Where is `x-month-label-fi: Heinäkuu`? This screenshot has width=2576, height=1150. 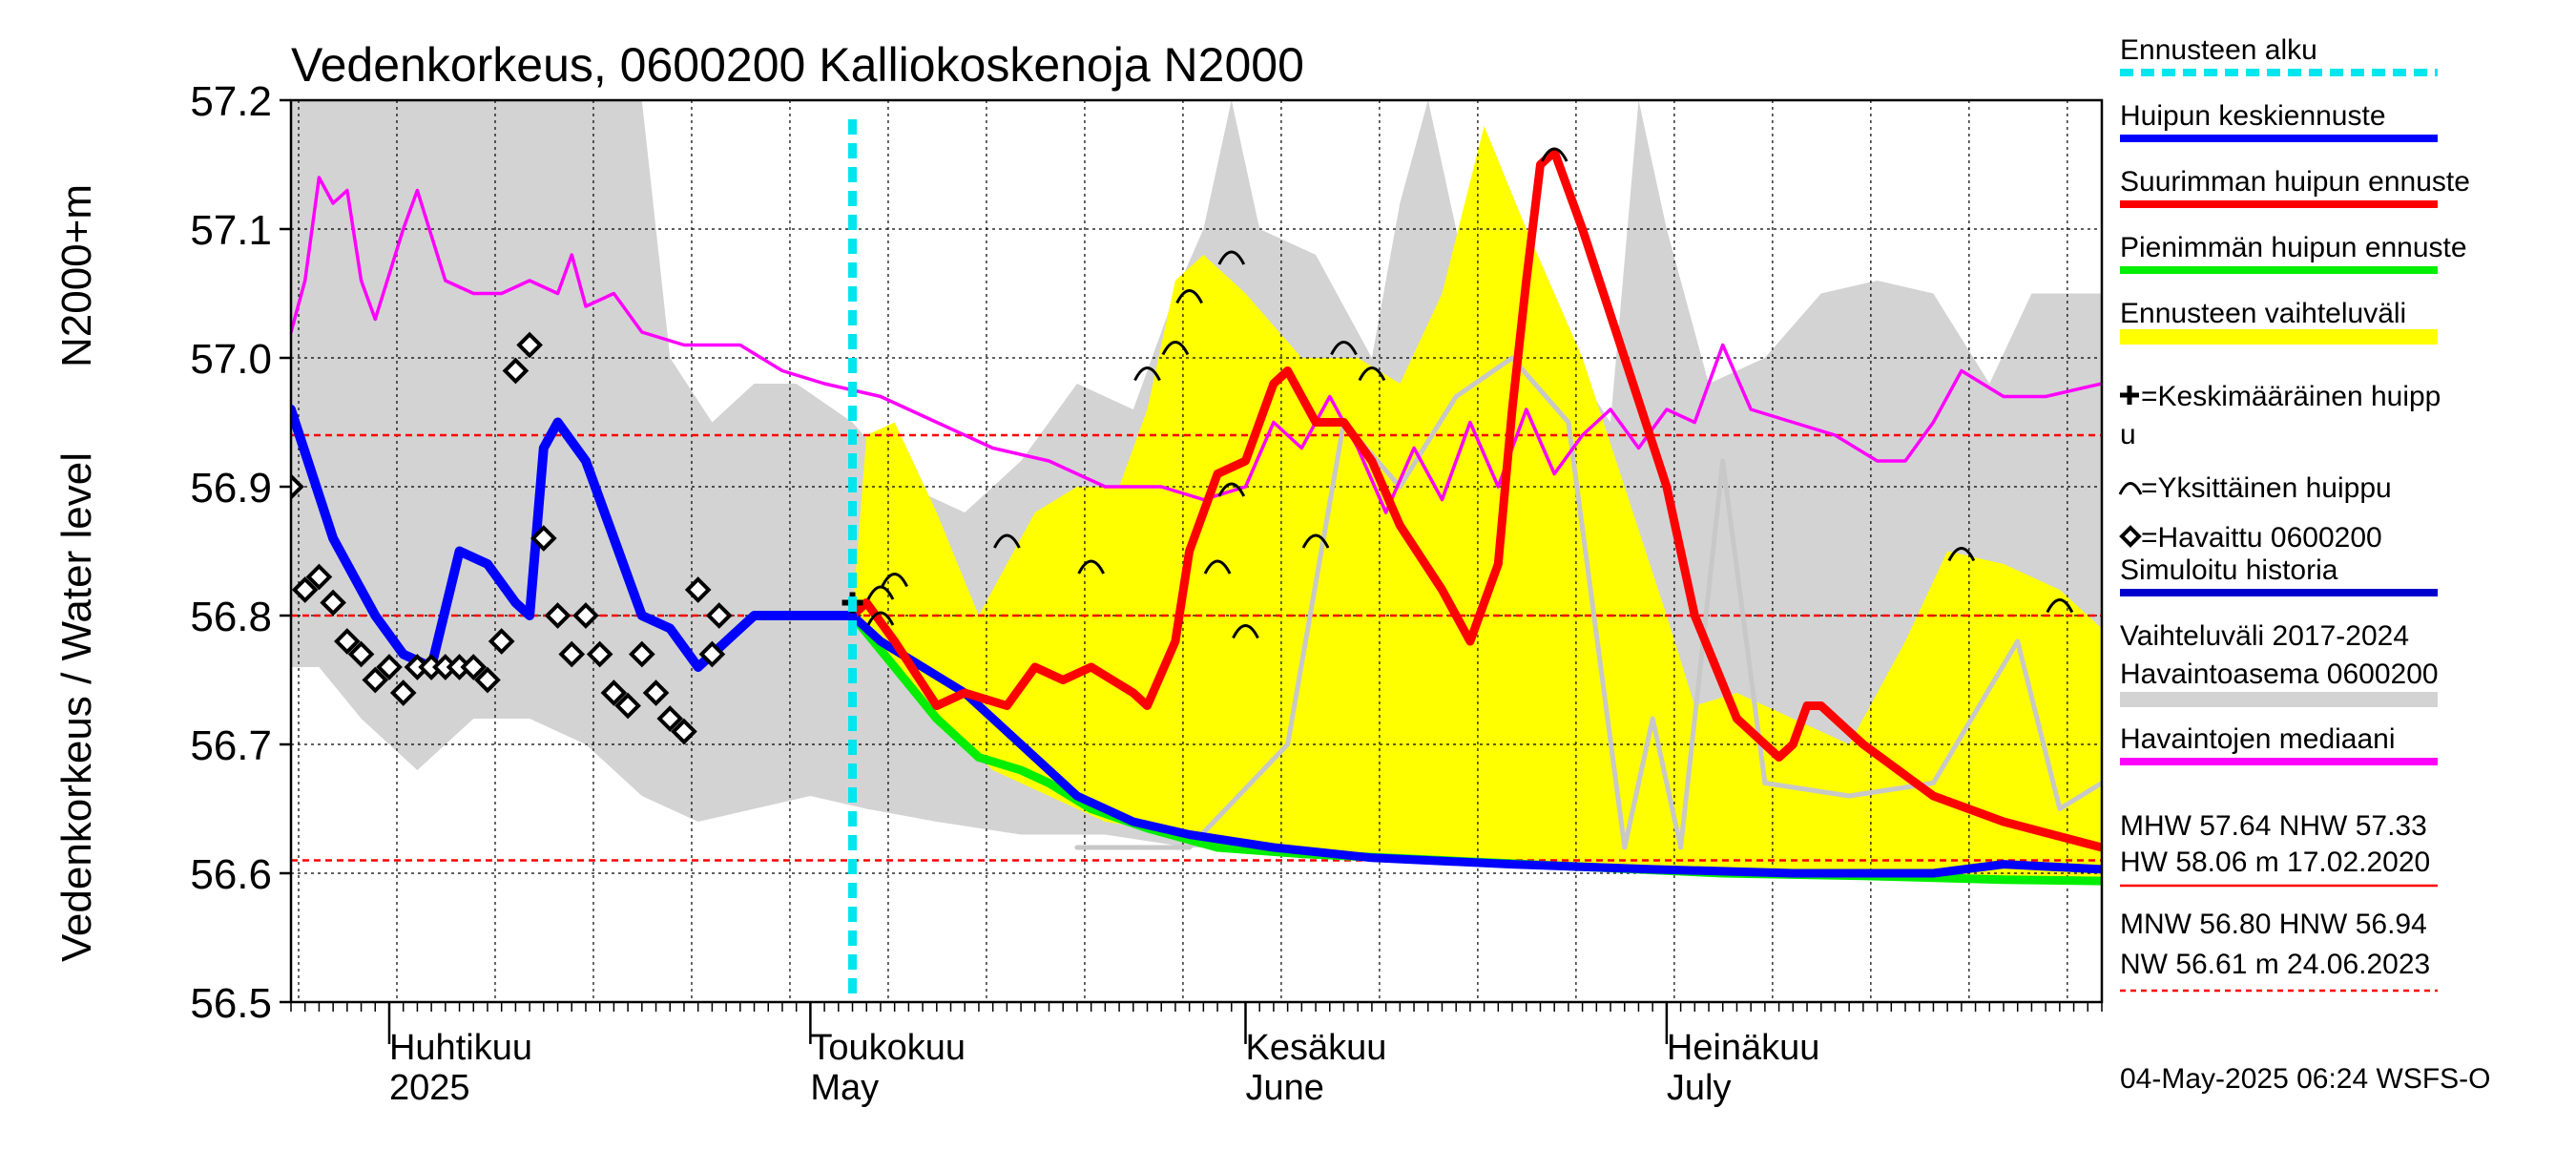
x-month-label-fi: Heinäkuu is located at coordinates (1743, 1048).